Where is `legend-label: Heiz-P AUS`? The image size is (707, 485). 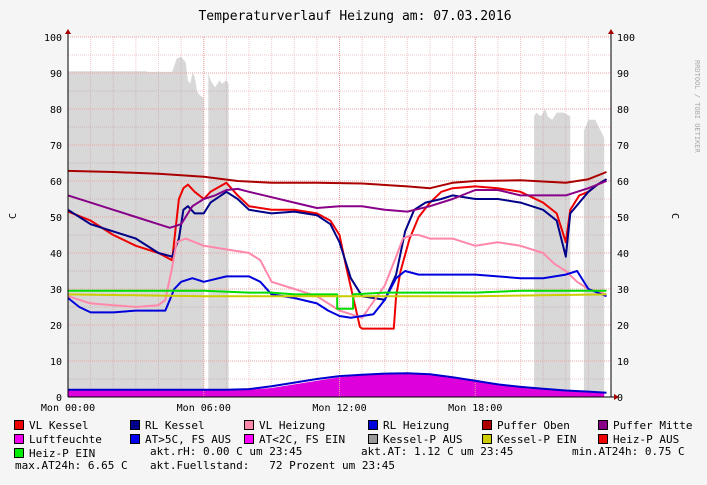
legend-label: Heiz-P AUS is located at coordinates (646, 439).